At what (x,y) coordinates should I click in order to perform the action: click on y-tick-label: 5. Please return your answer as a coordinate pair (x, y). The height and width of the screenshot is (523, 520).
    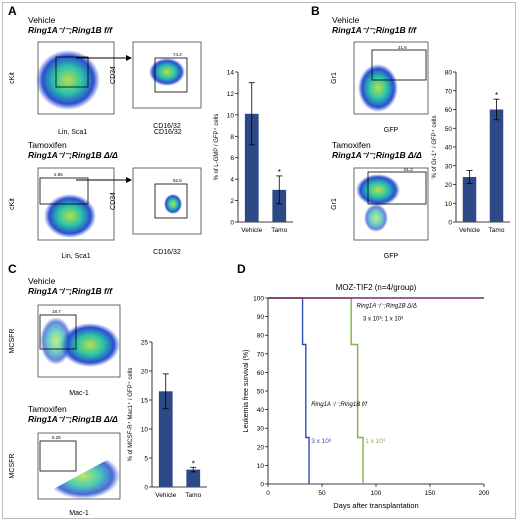
    Looking at the image, I should click on (146, 459).